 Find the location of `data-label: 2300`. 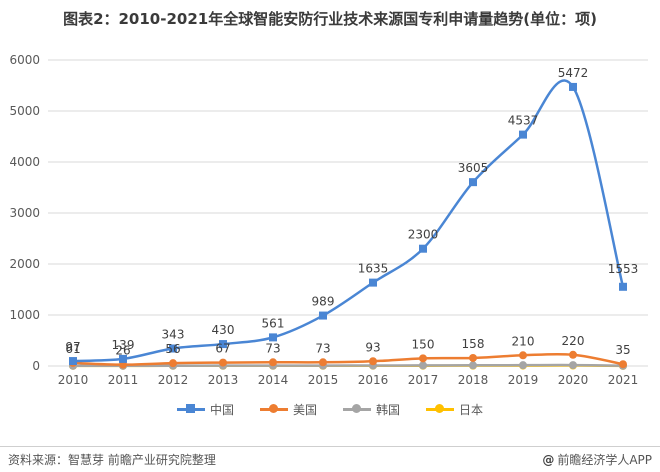

data-label: 2300 is located at coordinates (423, 235).